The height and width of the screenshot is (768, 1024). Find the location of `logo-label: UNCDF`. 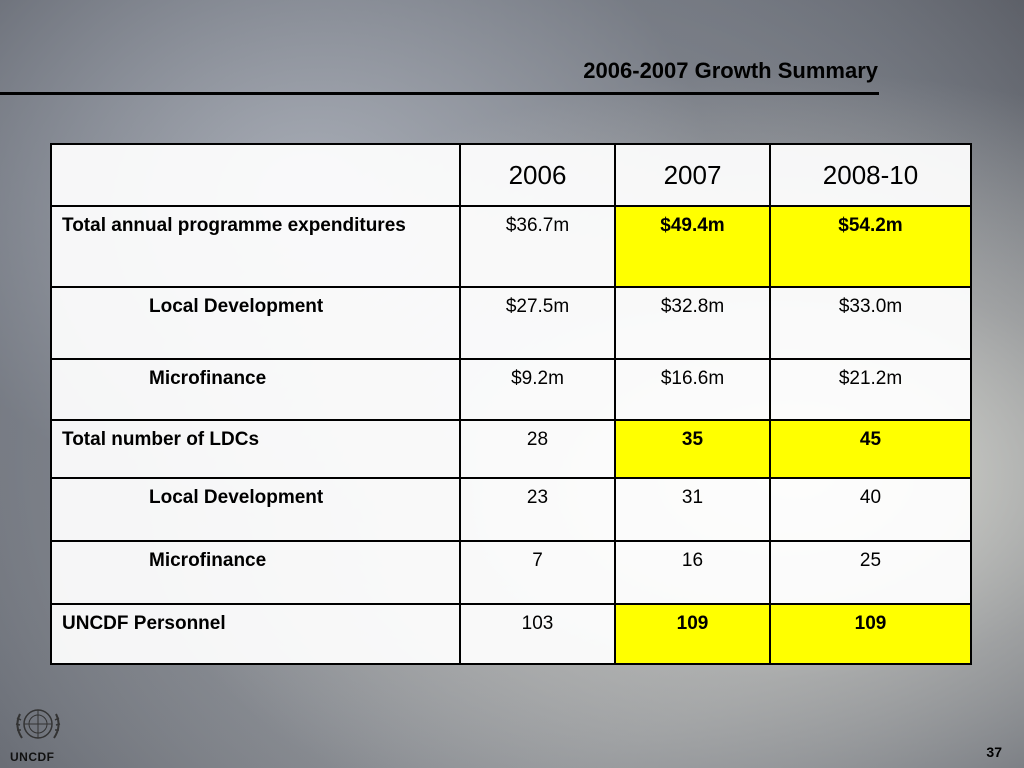

logo-label: UNCDF is located at coordinates (32, 757).